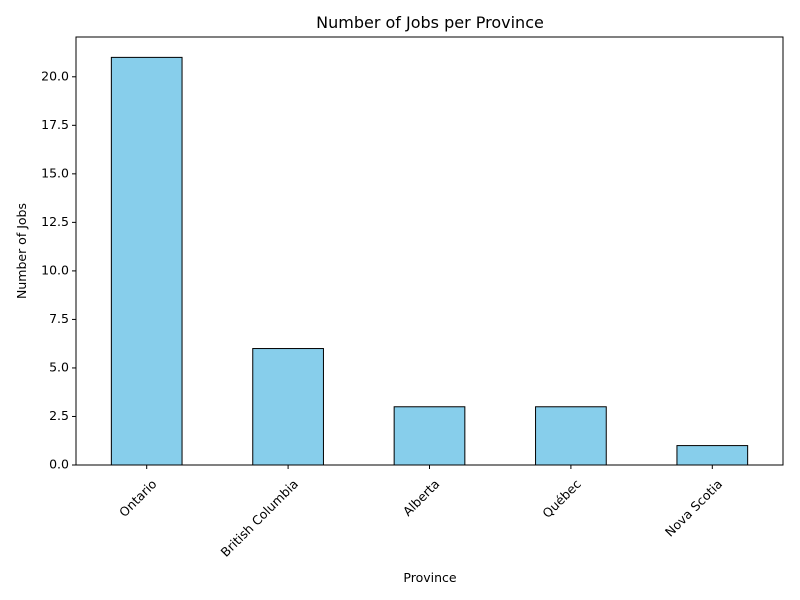 Image resolution: width=800 pixels, height=600 pixels. I want to click on y-tick-label: 17.5, so click(55, 124).